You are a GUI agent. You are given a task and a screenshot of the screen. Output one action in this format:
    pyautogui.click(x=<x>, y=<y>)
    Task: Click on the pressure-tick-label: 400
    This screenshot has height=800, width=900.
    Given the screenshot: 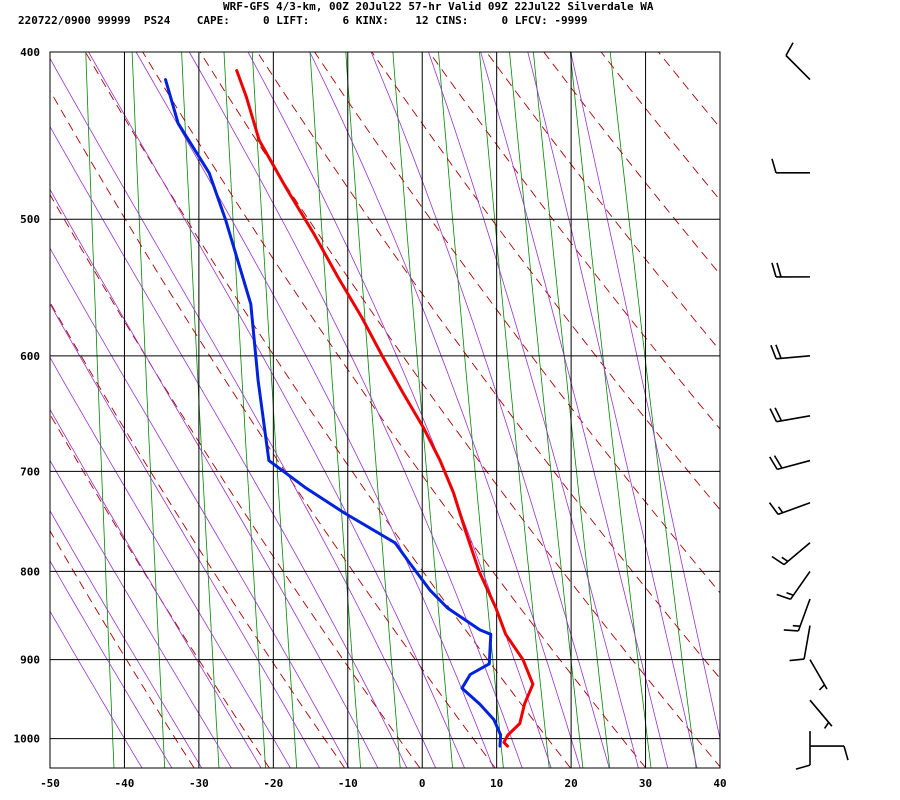 What is the action you would take?
    pyautogui.click(x=30, y=52)
    